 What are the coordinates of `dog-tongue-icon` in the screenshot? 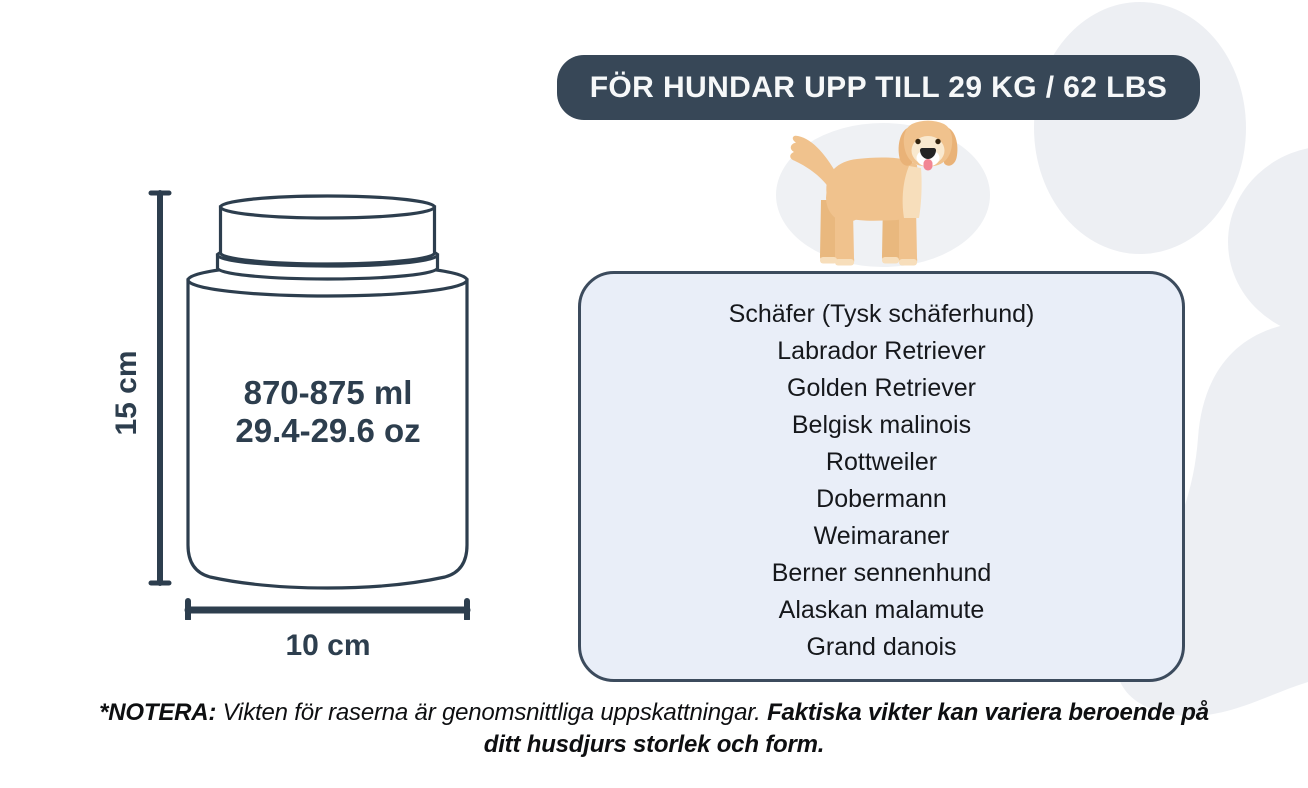 It's located at (928, 165).